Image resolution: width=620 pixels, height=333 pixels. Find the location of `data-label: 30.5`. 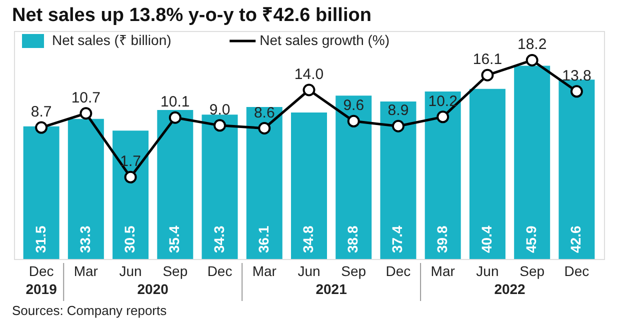

data-label: 30.5 is located at coordinates (130, 239).